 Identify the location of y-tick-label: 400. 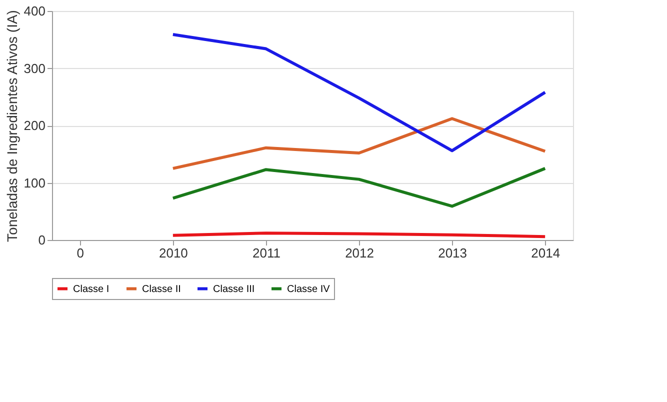
(35, 11).